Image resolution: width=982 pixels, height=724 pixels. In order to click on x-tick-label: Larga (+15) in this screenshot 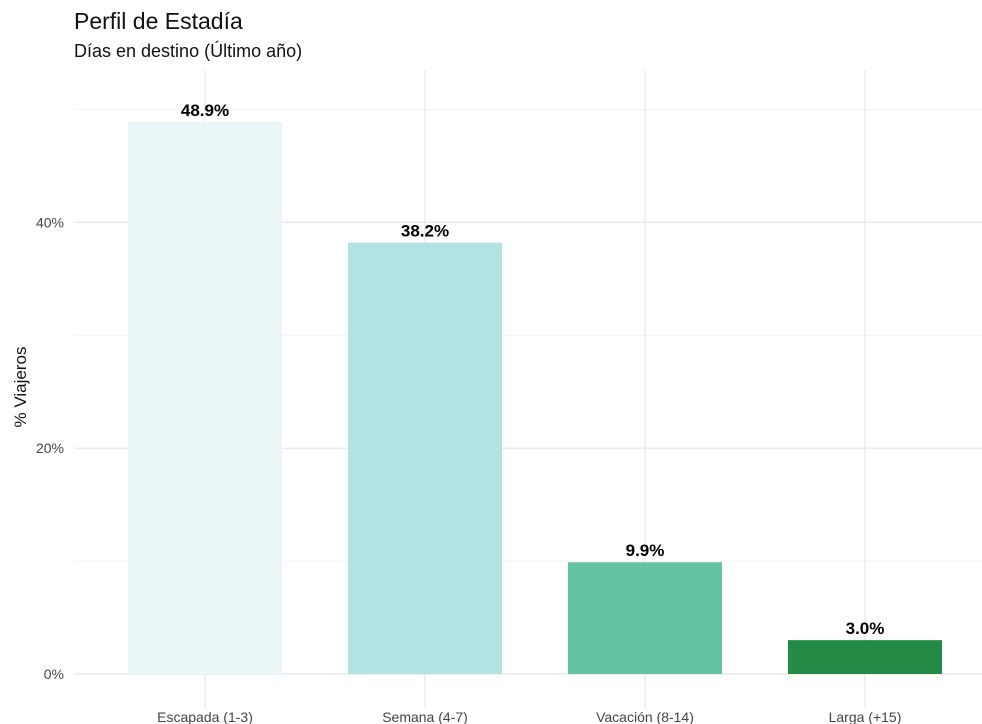, I will do `click(865, 716)`.